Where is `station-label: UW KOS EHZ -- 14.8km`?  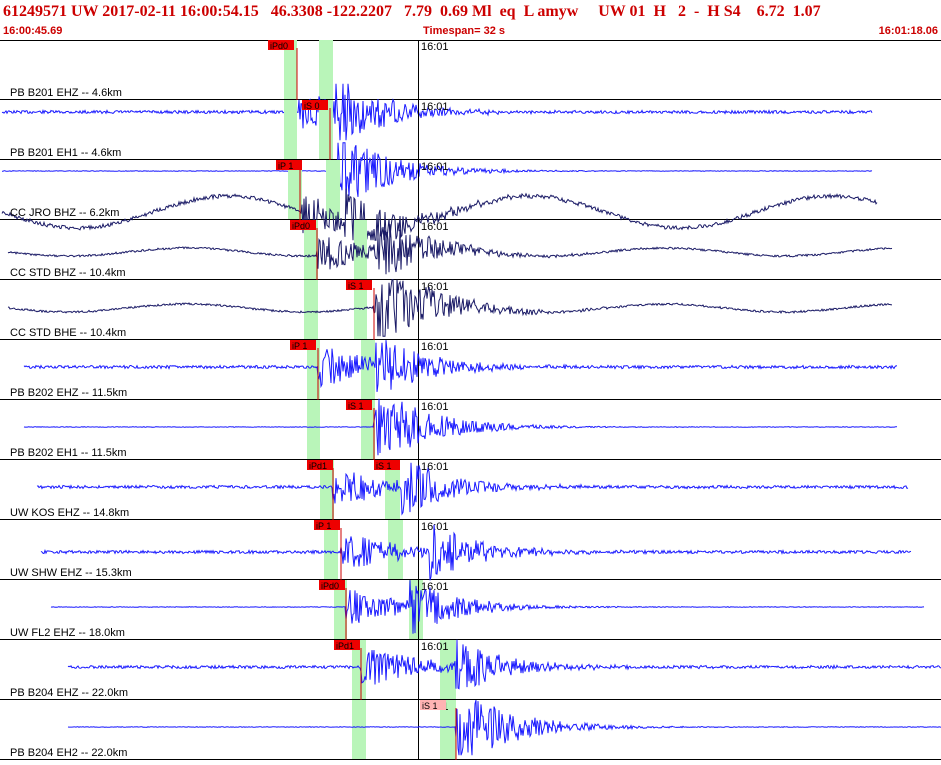
station-label: UW KOS EHZ -- 14.8km is located at coordinates (69, 513).